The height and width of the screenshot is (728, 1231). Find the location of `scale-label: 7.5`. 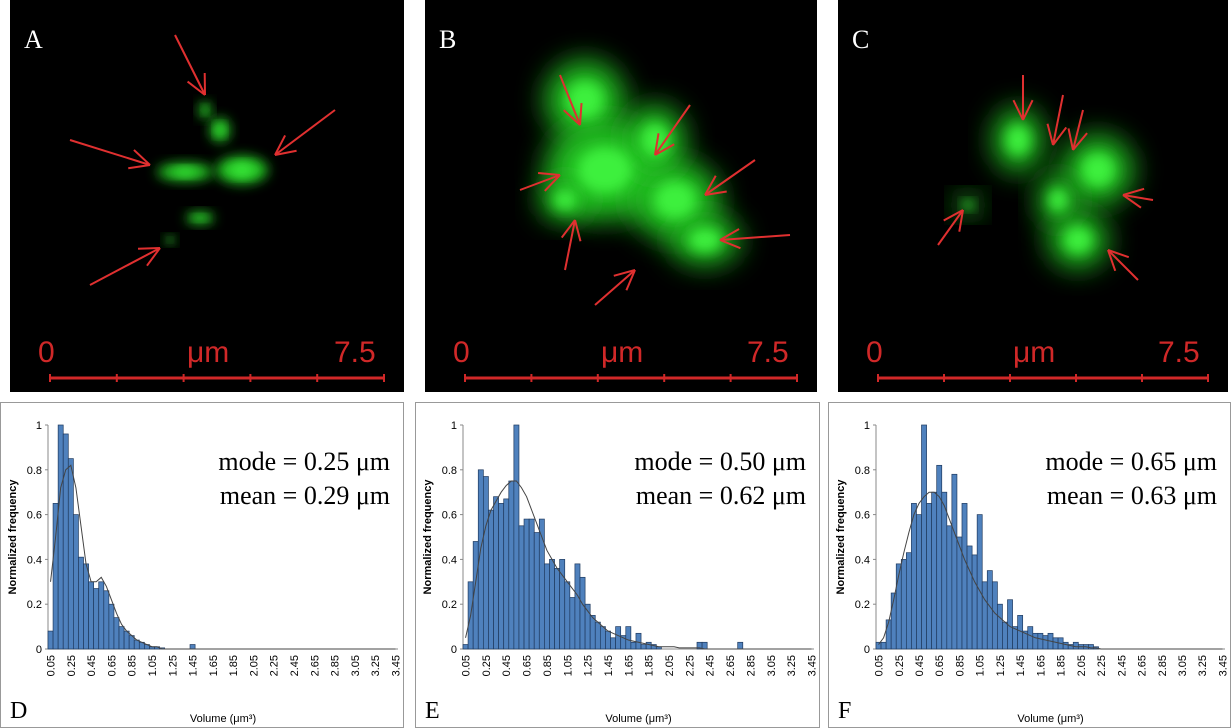

scale-label: 7.5 is located at coordinates (355, 352).